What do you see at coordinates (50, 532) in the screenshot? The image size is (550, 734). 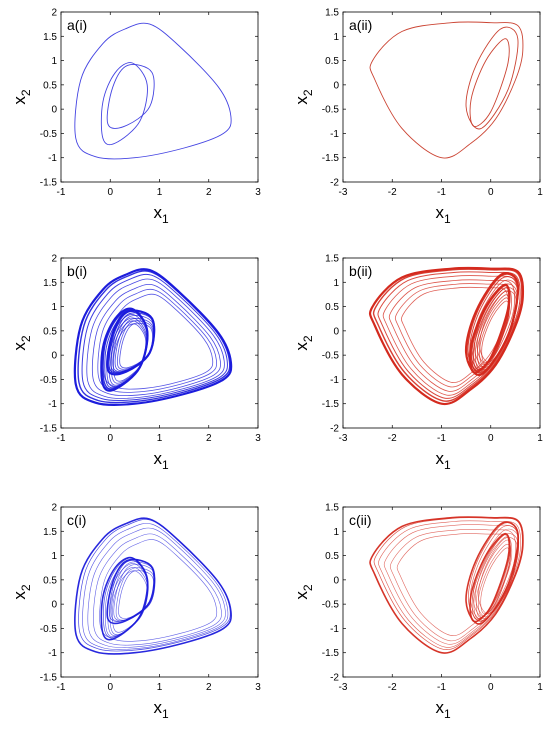 I see `y-tick-label: 1.5` at bounding box center [50, 532].